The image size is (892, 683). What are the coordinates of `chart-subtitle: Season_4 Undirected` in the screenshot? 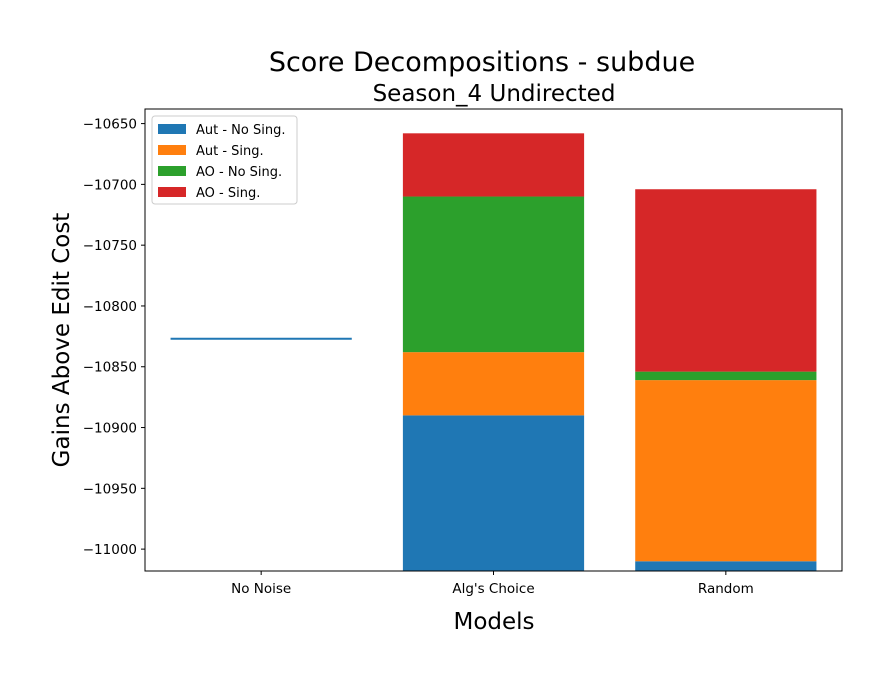 It's located at (494, 94).